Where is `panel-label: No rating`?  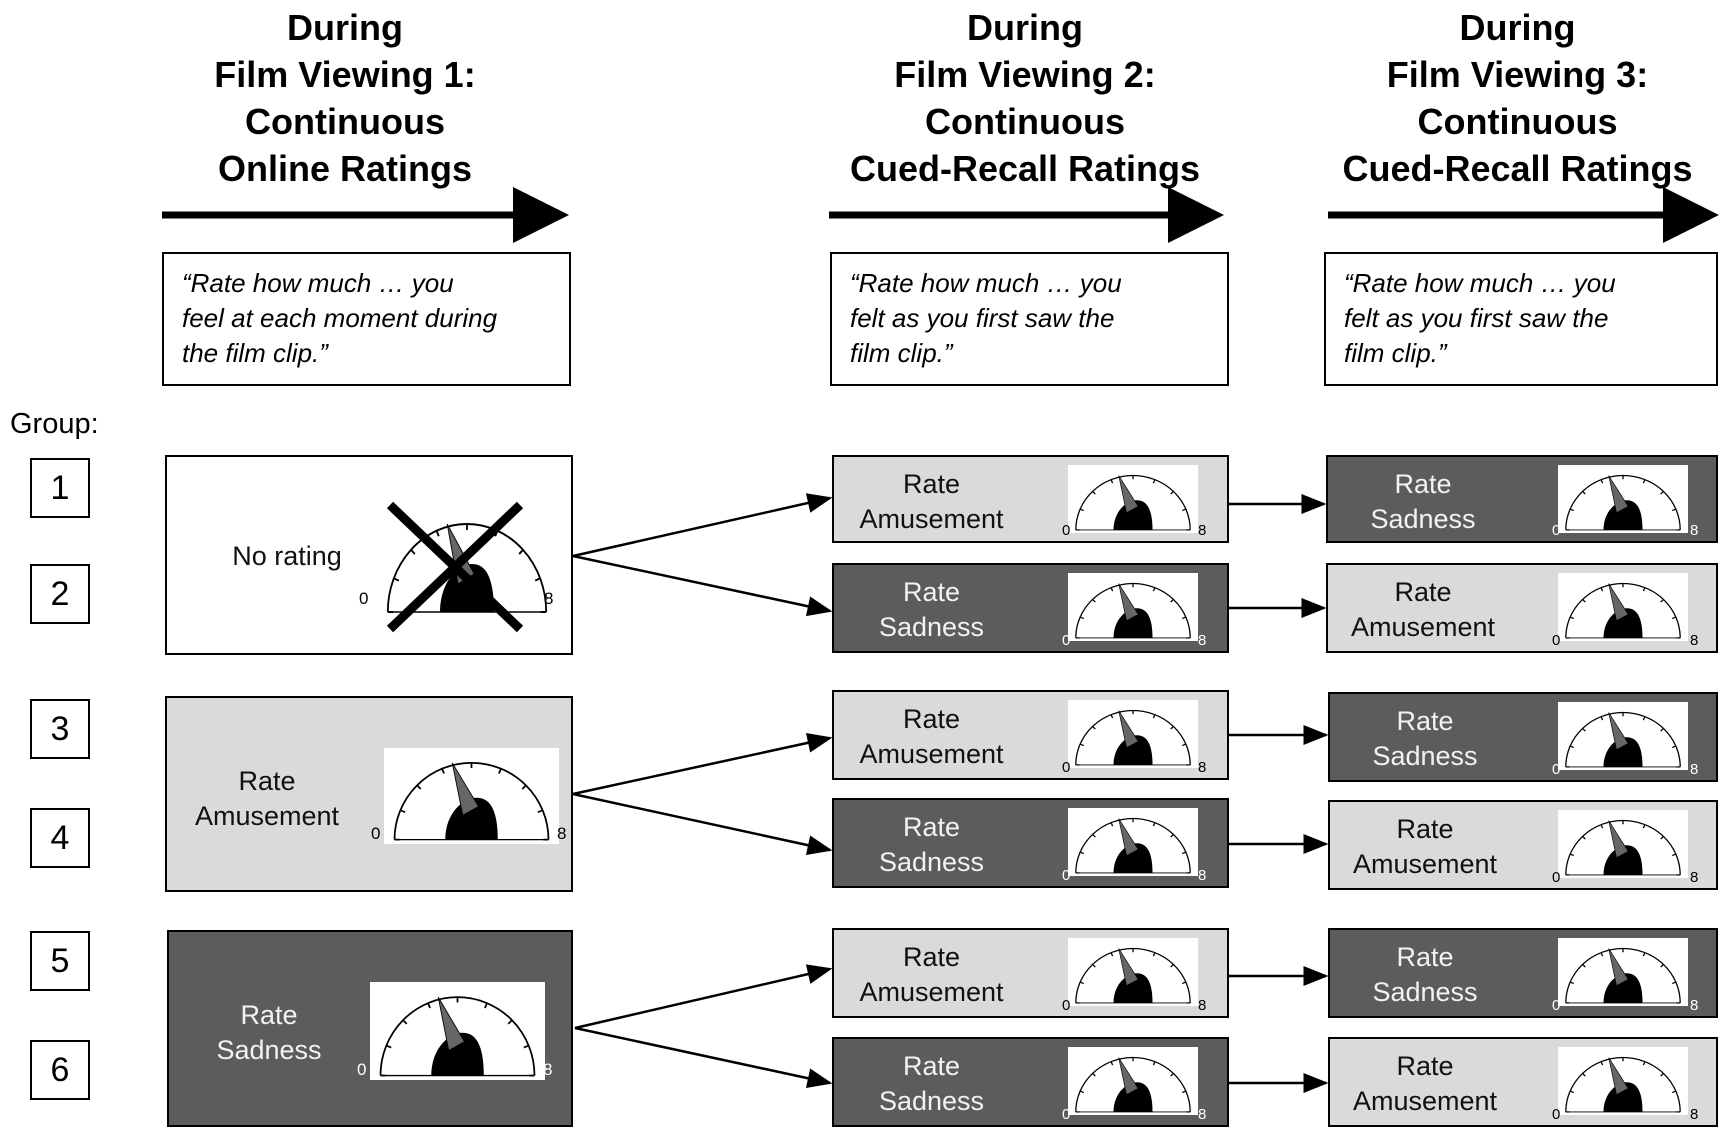 panel-label: No rating is located at coordinates (287, 556).